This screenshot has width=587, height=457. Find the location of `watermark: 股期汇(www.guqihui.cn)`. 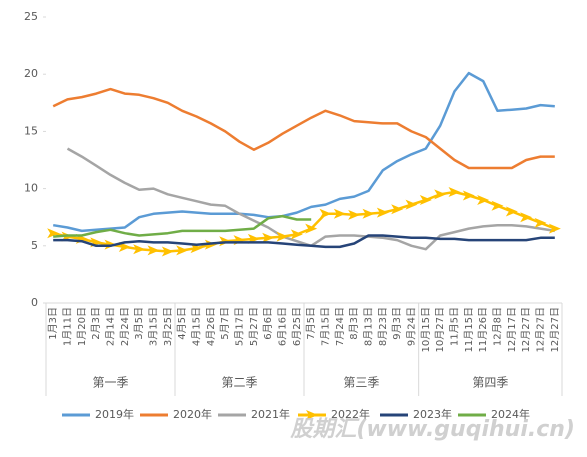

watermark: 股期汇(www.guqihui.cn) is located at coordinates (432, 429).